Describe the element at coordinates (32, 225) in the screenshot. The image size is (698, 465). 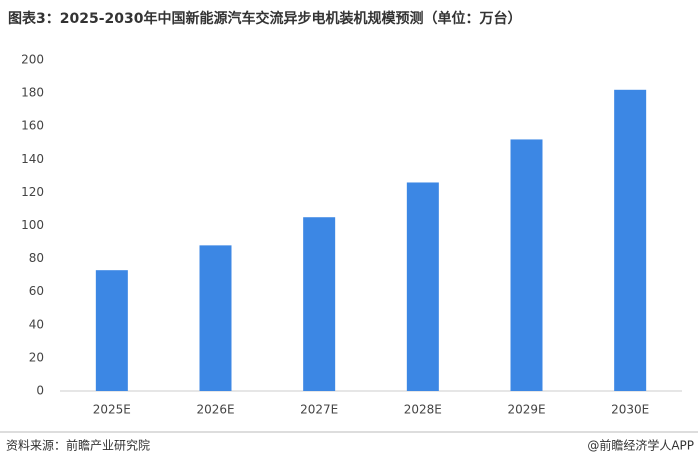
I see `y-tick-label: 100` at that location.